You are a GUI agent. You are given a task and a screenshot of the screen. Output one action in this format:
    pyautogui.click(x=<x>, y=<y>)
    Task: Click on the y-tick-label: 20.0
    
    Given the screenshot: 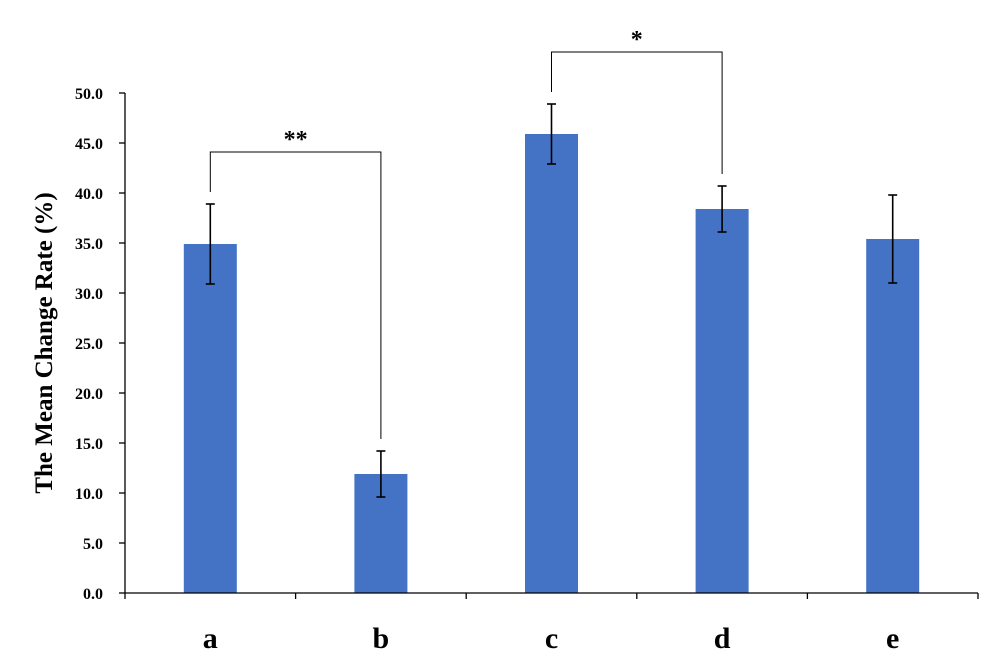 What is the action you would take?
    pyautogui.click(x=89, y=394)
    